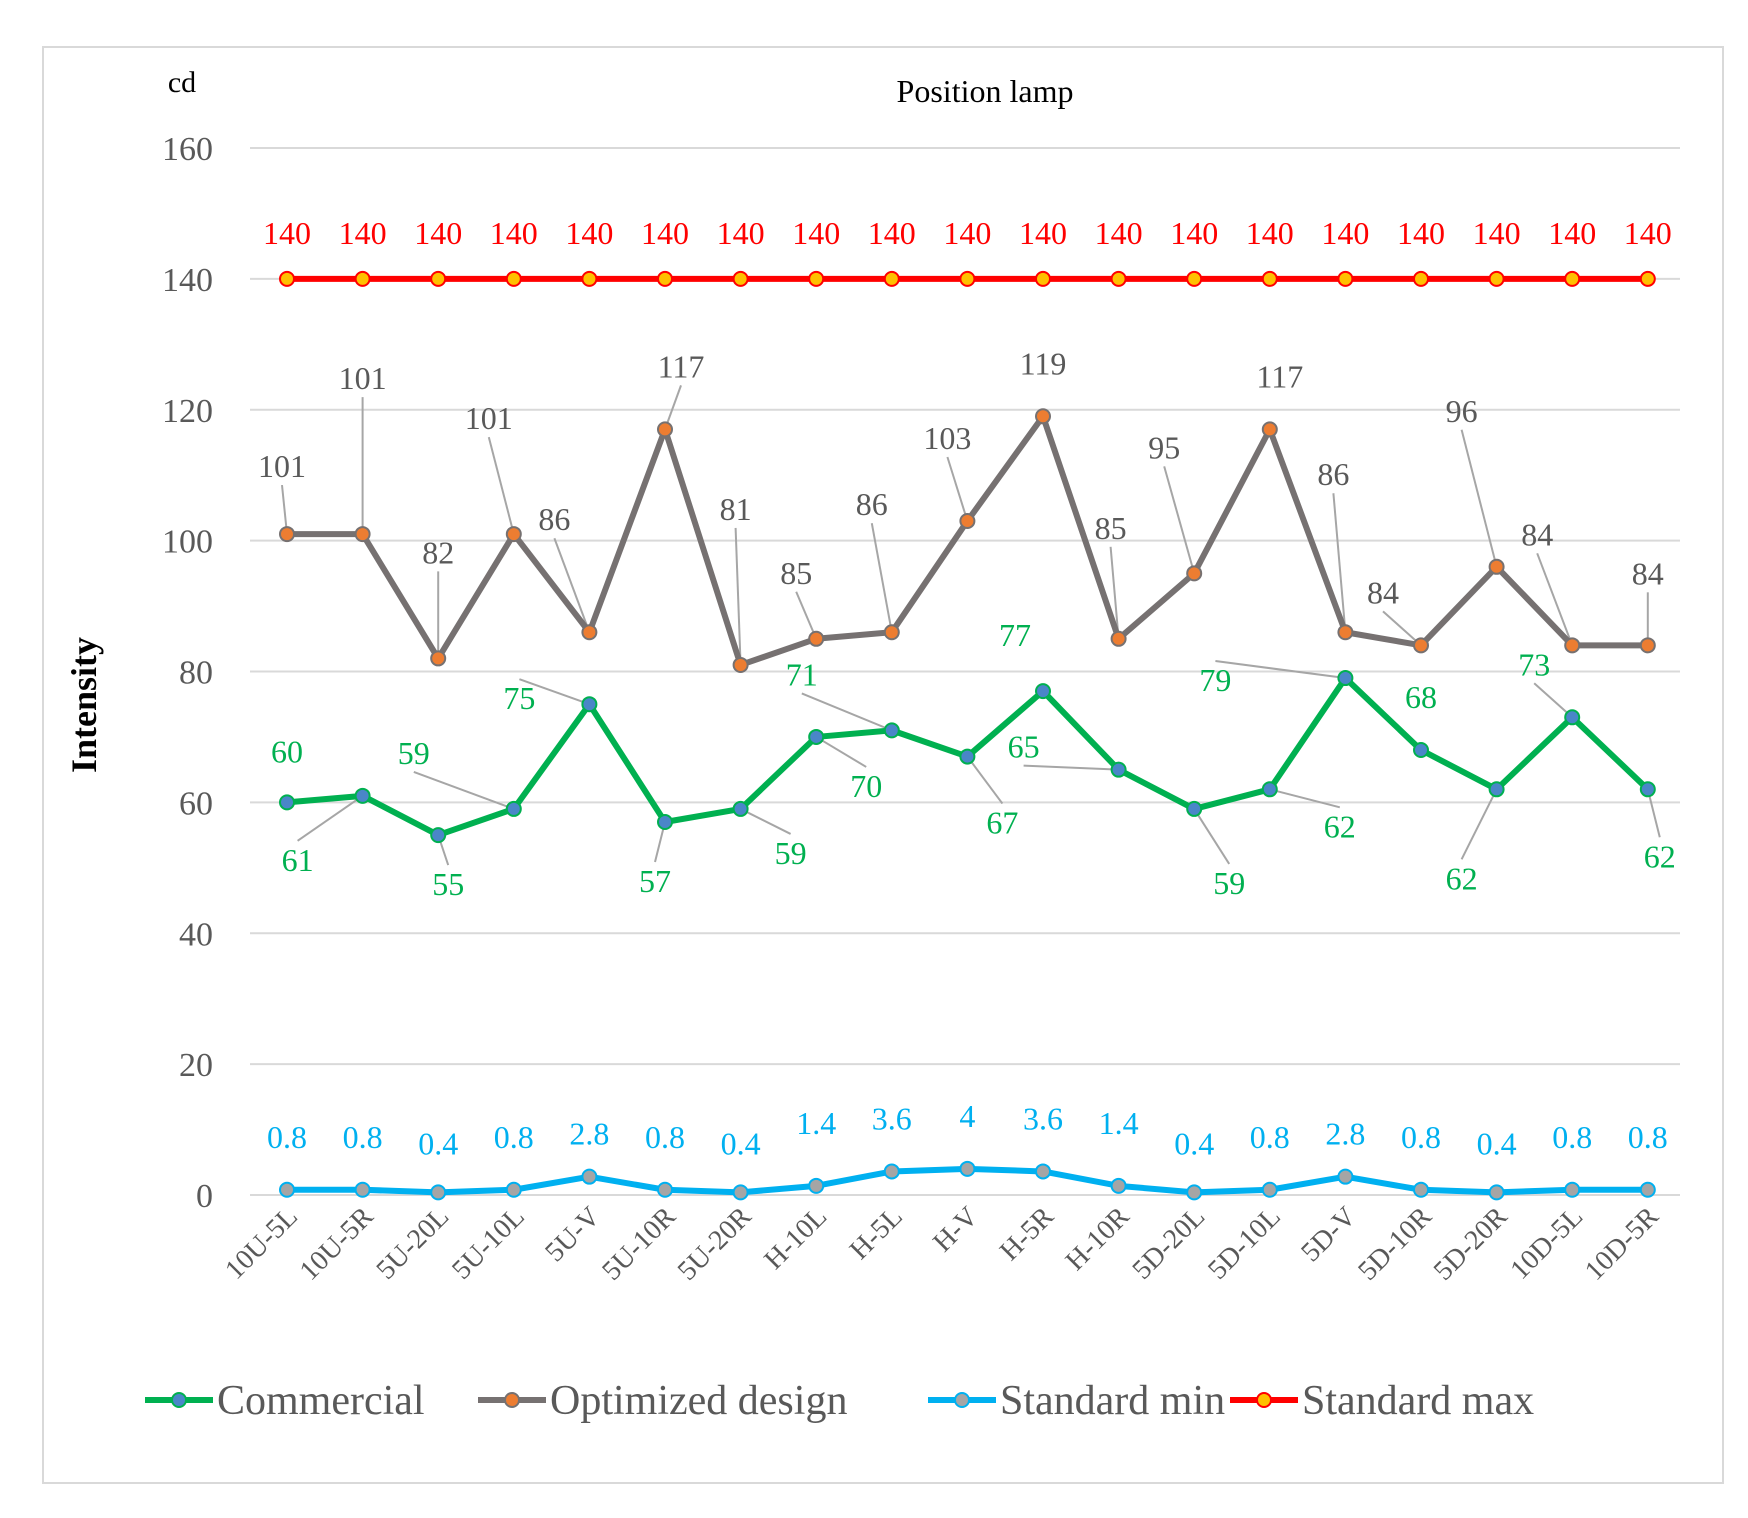 This screenshot has height=1518, width=1748. What do you see at coordinates (1462, 411) in the screenshot?
I see `data-label: 96` at bounding box center [1462, 411].